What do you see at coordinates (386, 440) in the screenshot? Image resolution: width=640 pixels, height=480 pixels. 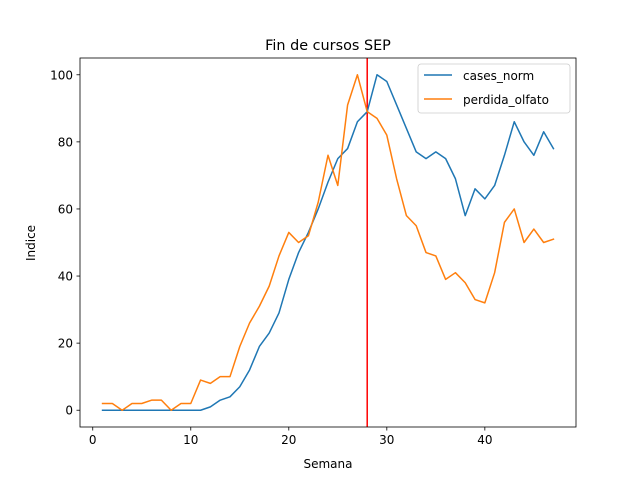 I see `x-tick-label: 30` at bounding box center [386, 440].